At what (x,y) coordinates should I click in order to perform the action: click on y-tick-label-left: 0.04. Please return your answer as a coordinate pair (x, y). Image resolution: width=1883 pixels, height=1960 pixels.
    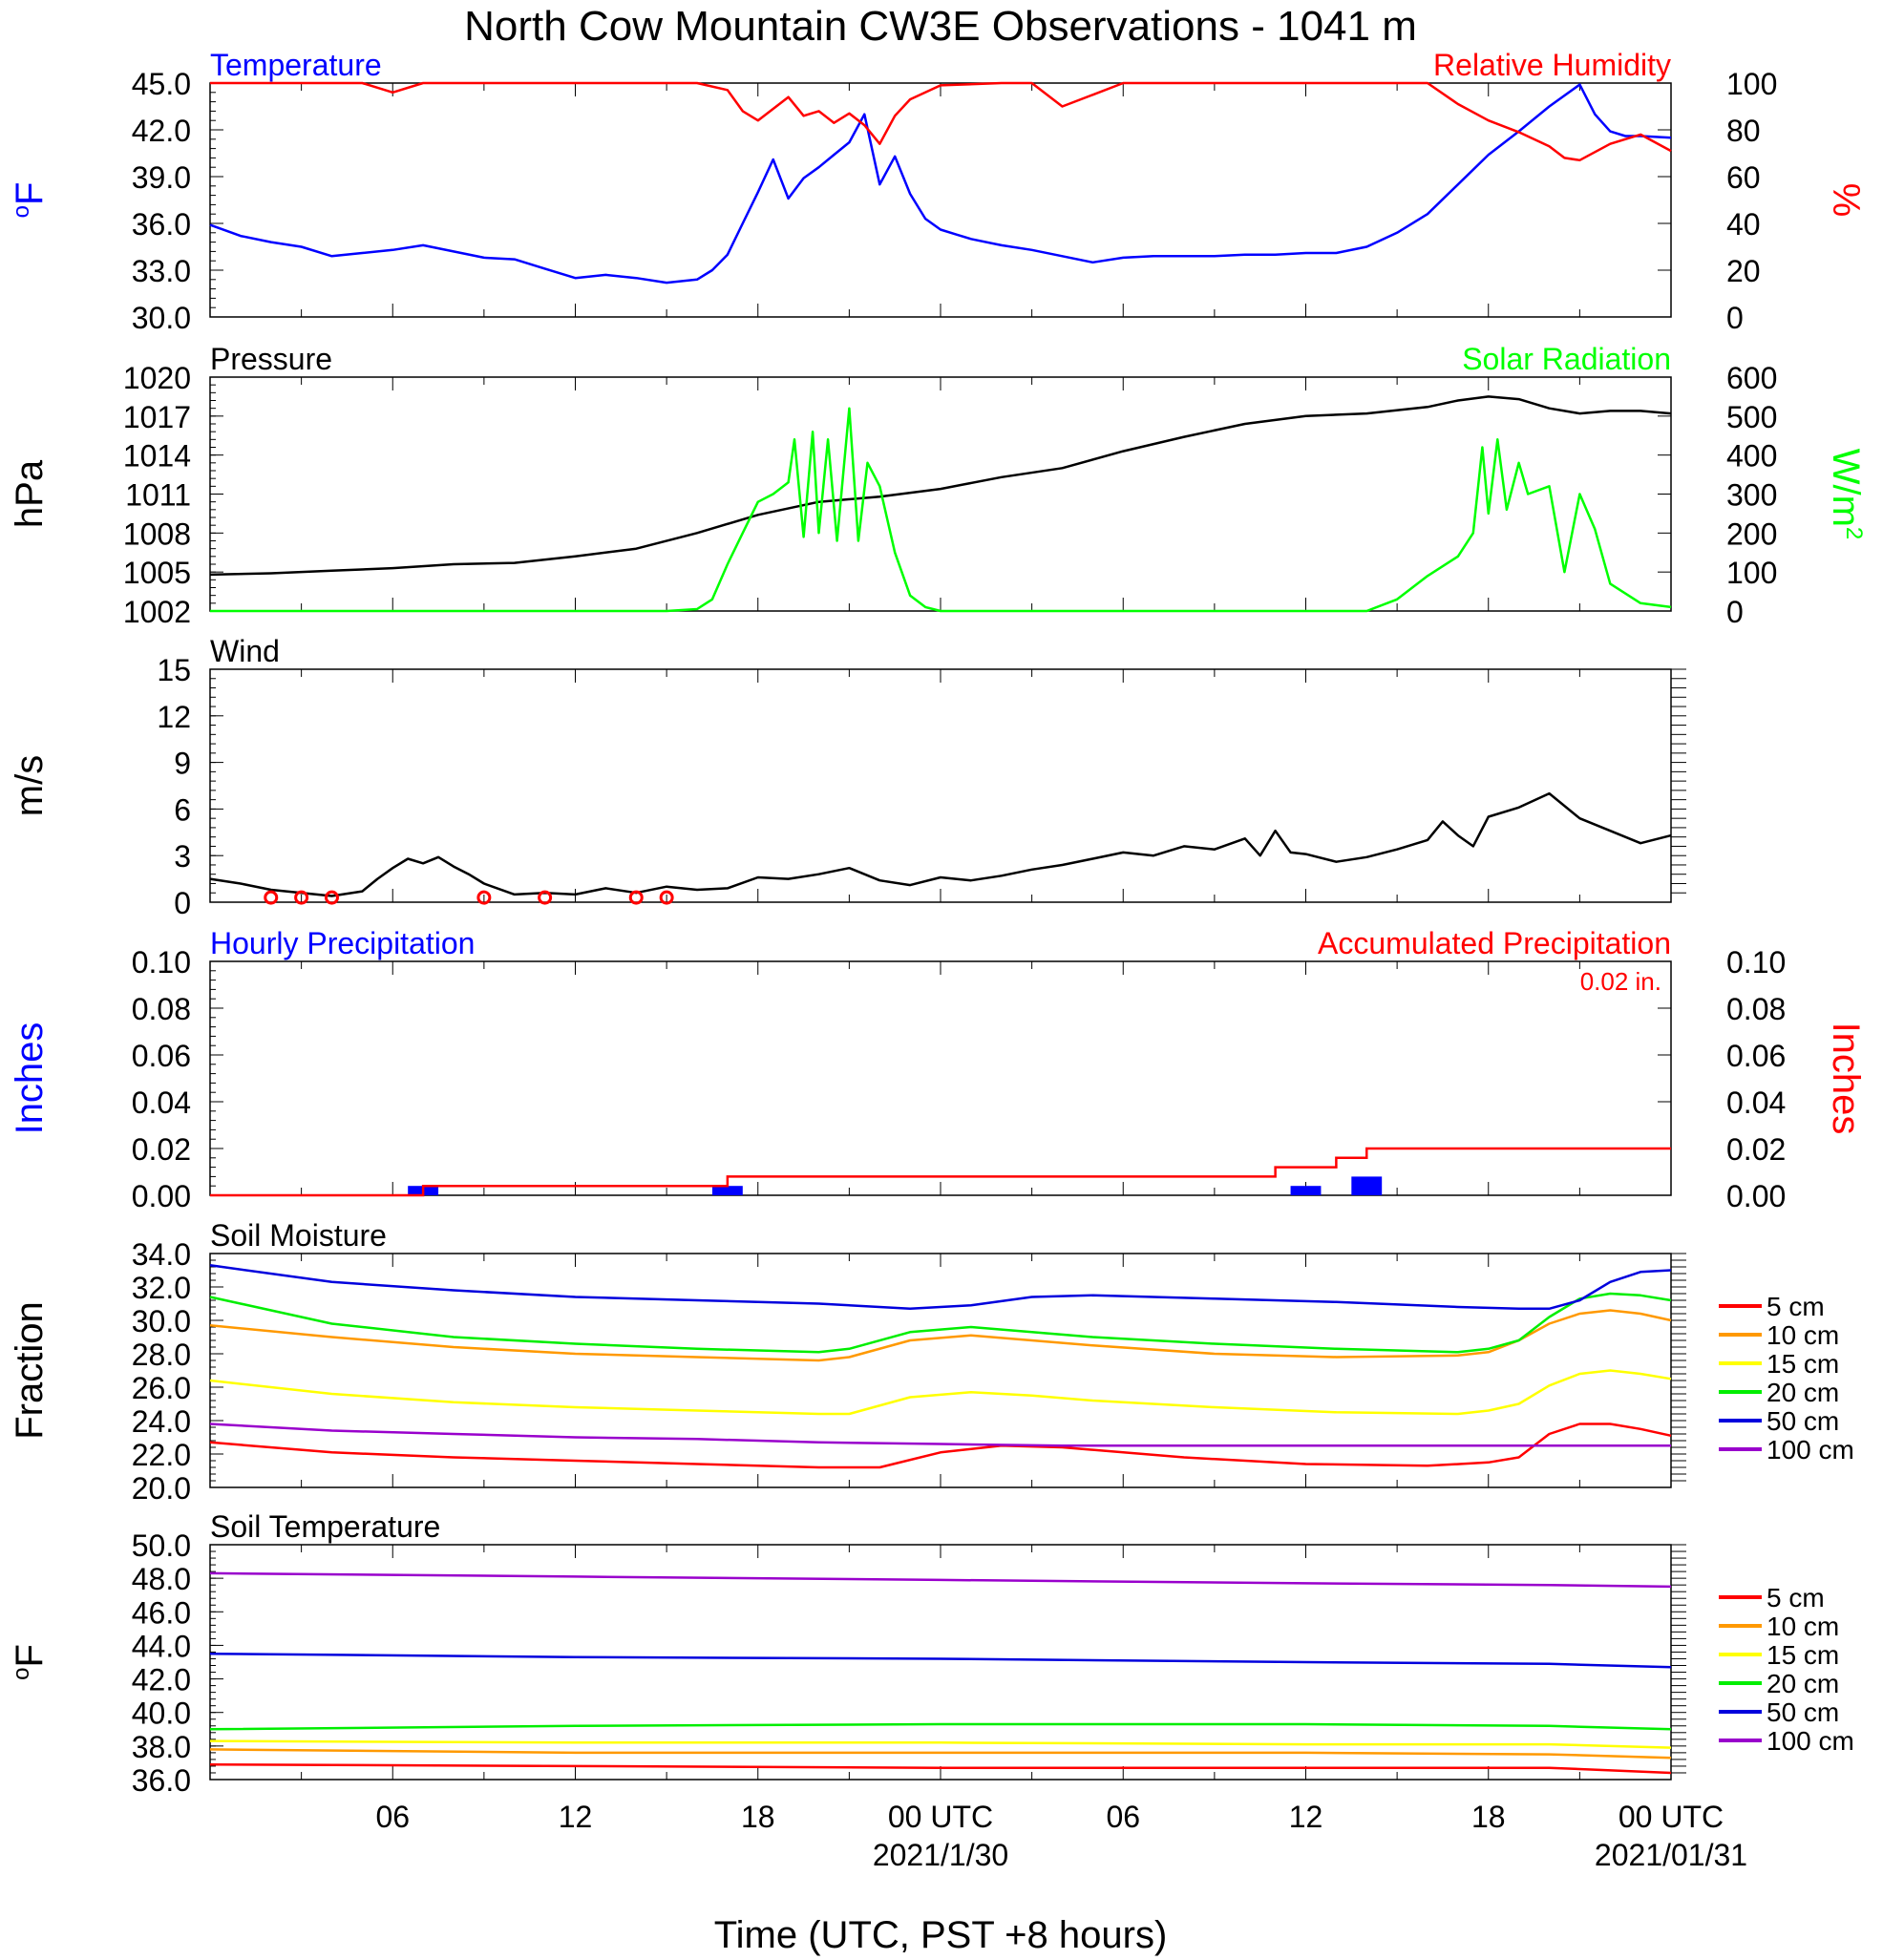
    Looking at the image, I should click on (161, 1102).